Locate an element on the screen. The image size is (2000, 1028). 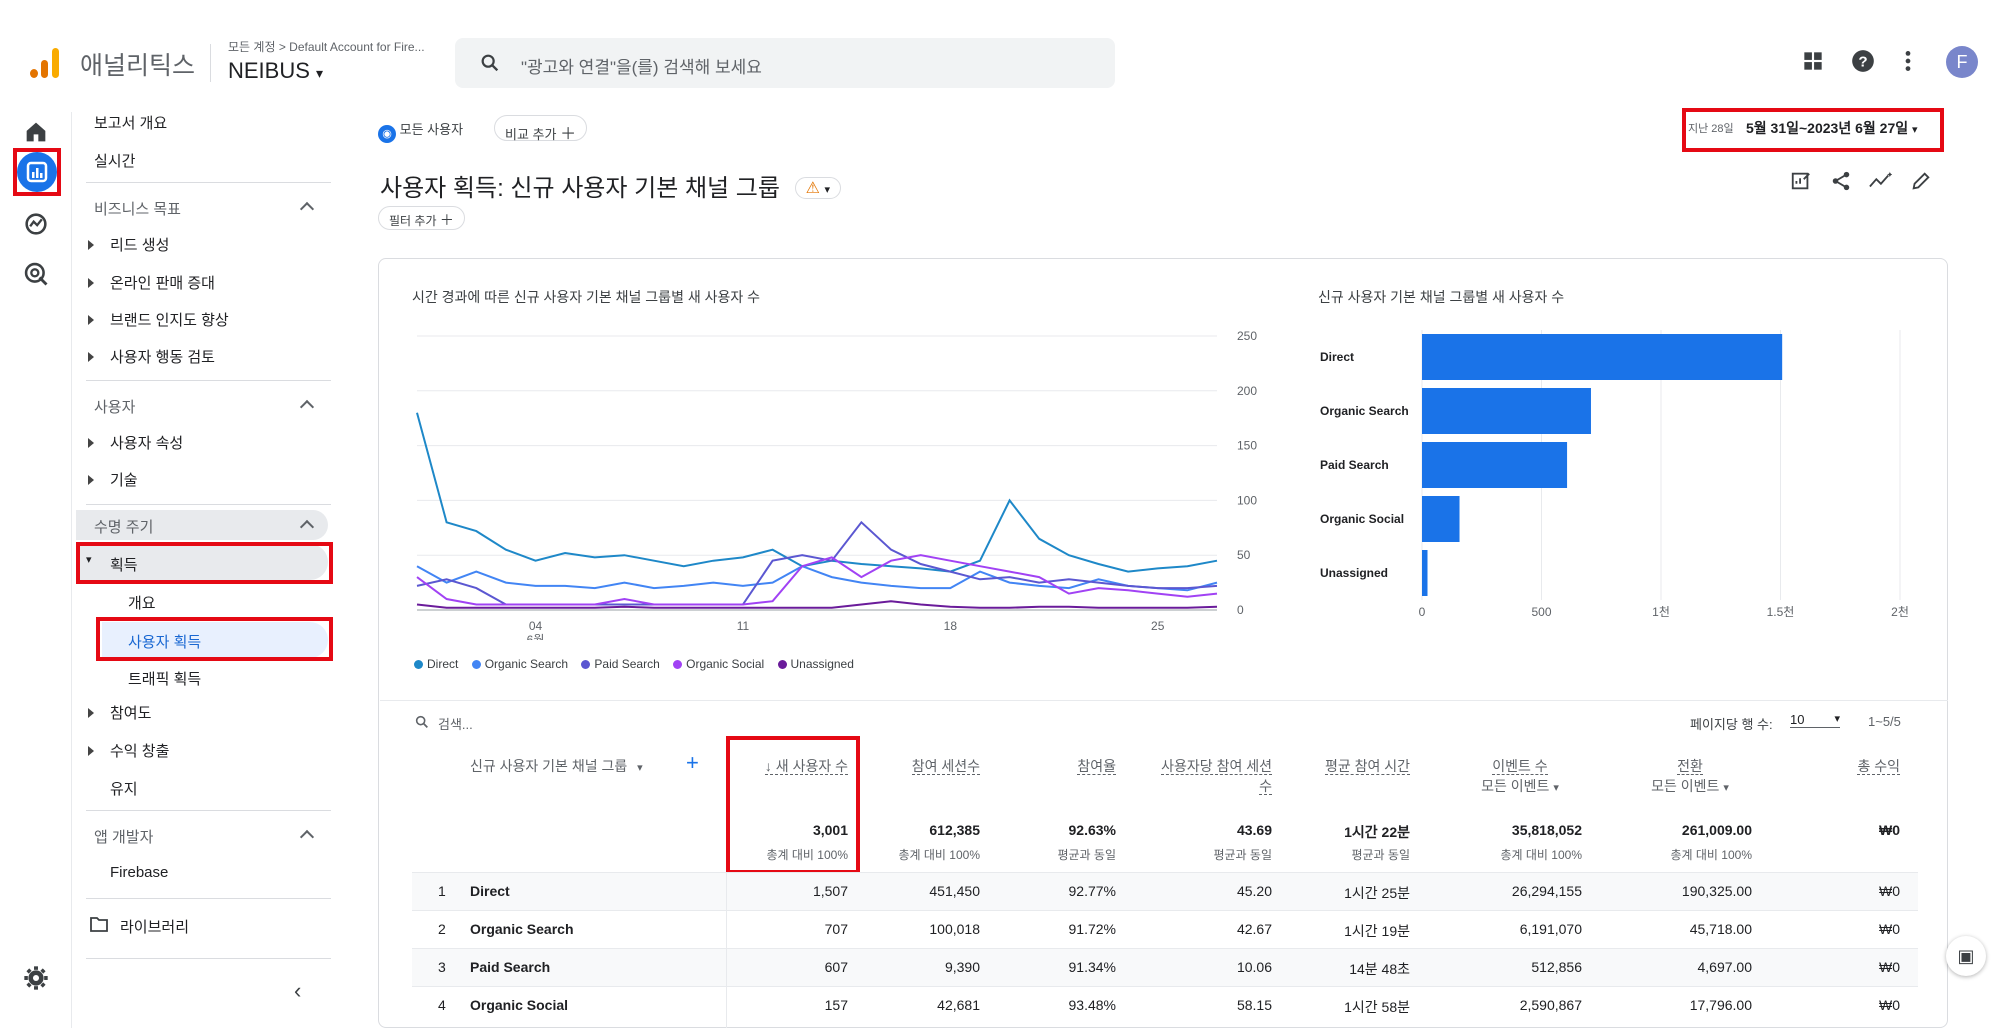
nav-section-business-goals: 비즈니스 목표 is located at coordinates (137, 209).